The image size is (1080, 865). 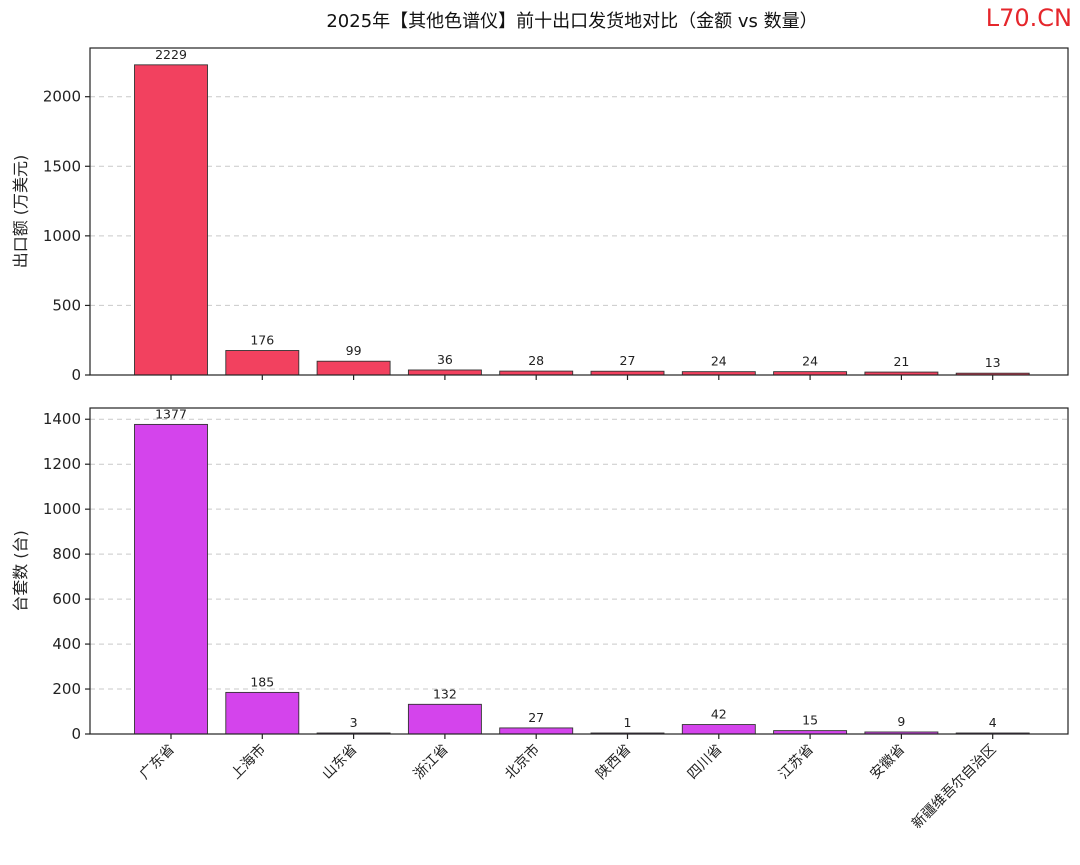 What do you see at coordinates (339, 762) in the screenshot?
I see `x-tick-label: 山东省` at bounding box center [339, 762].